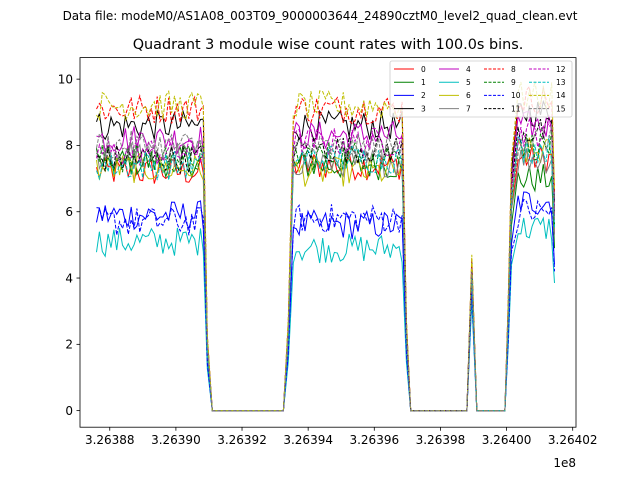  What do you see at coordinates (561, 82) in the screenshot?
I see `legend-label-13: 13` at bounding box center [561, 82].